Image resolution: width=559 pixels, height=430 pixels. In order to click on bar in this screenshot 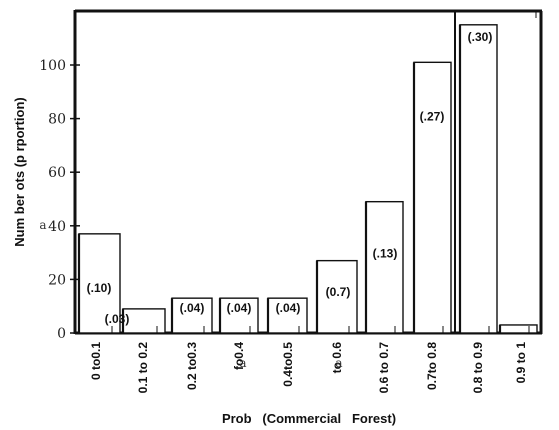, I will do `click(518, 329)`.